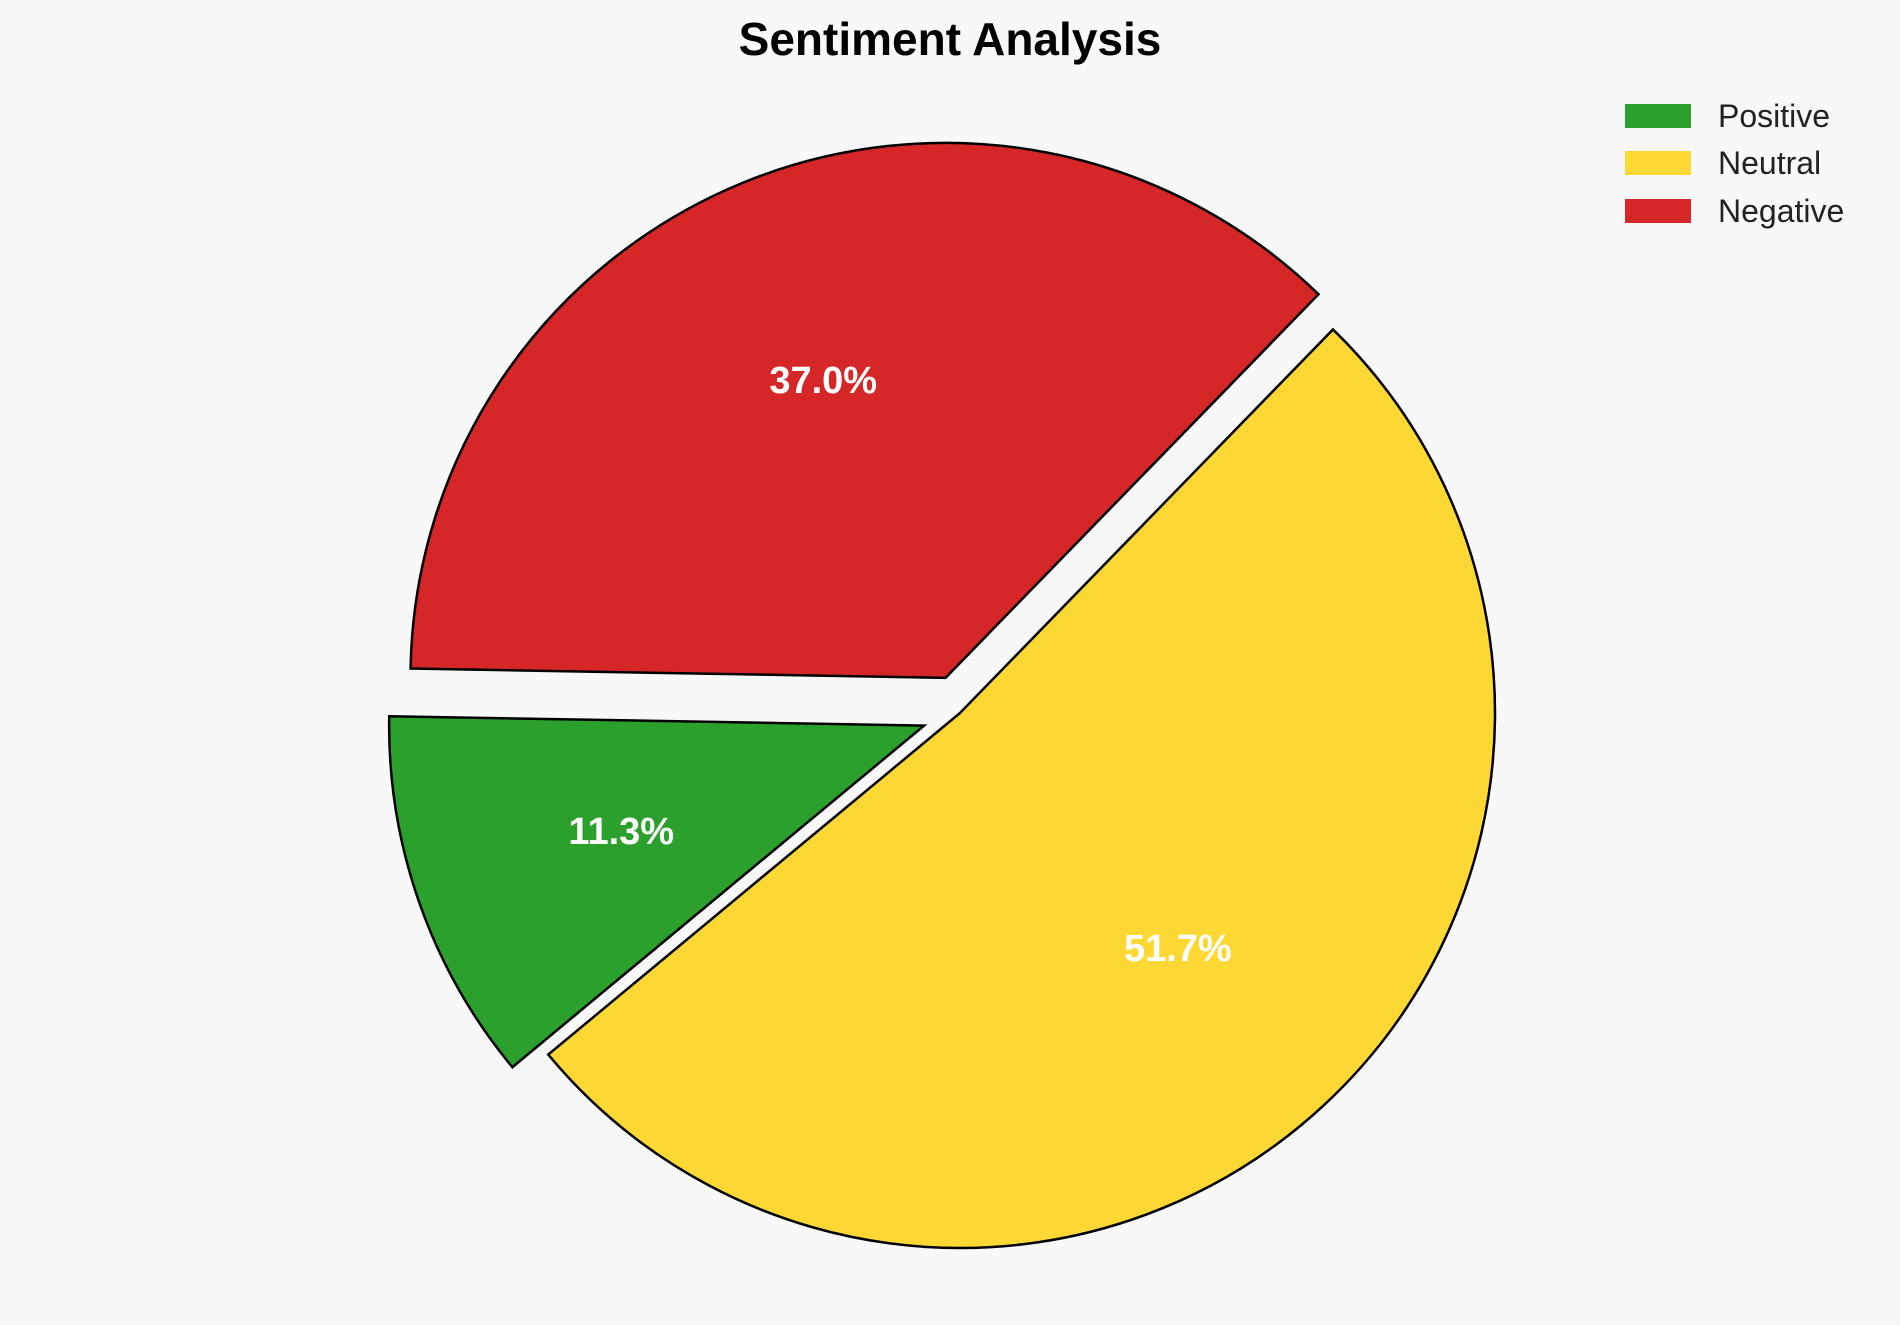  What do you see at coordinates (950, 39) in the screenshot?
I see `chart-title: Sentiment Analysis` at bounding box center [950, 39].